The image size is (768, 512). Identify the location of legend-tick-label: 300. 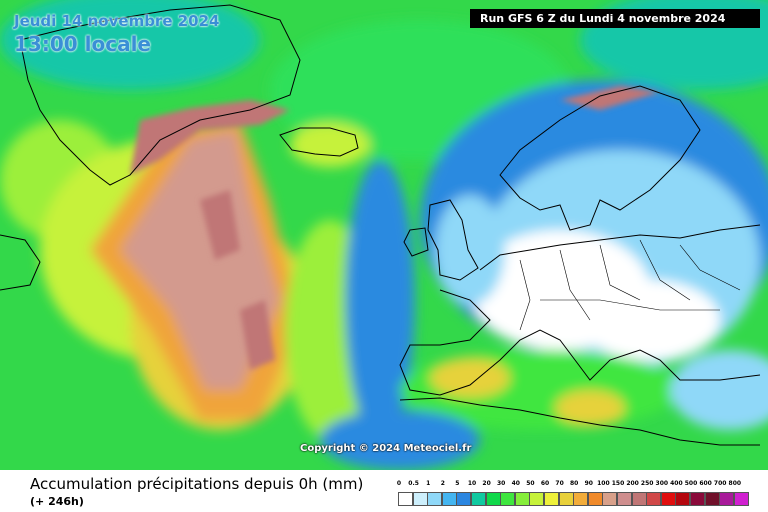
(662, 483).